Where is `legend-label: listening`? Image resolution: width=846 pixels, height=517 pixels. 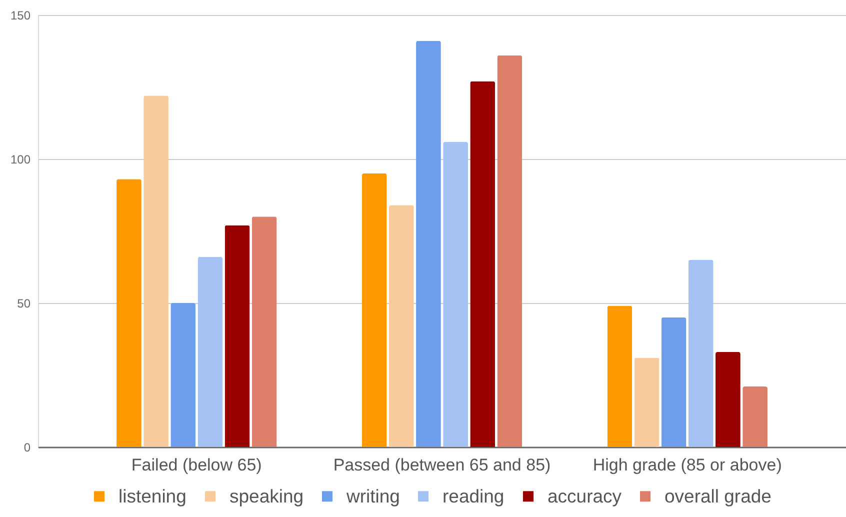
legend-label: listening is located at coordinates (152, 495).